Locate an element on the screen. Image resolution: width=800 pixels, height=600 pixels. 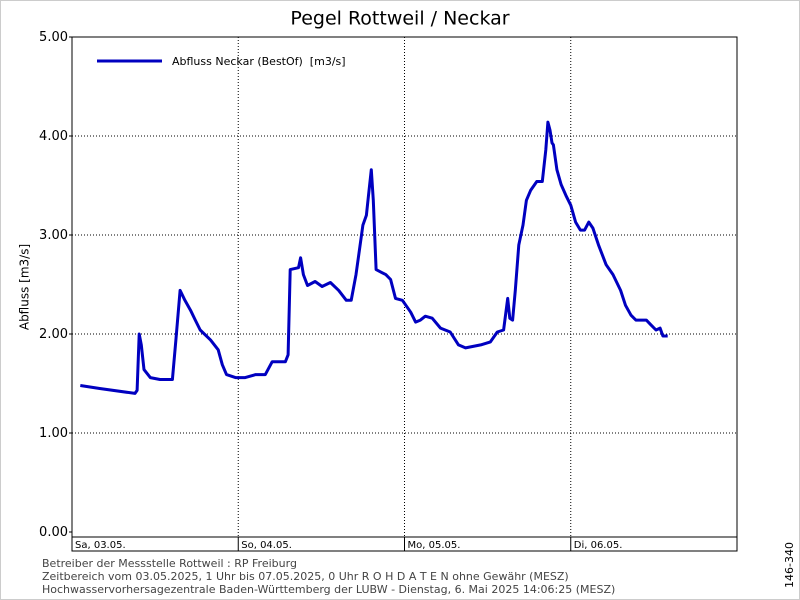
y-tick-label: 0.00 is located at coordinates (53, 532).